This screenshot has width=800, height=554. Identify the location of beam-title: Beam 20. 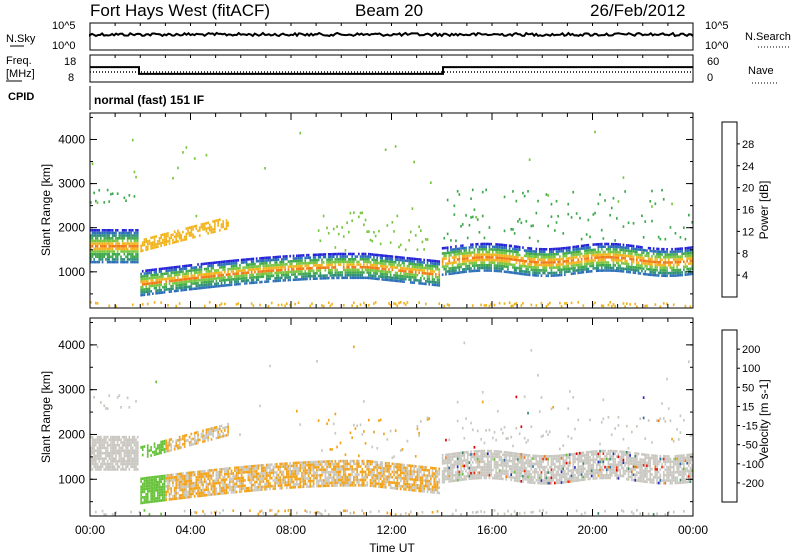
(389, 10).